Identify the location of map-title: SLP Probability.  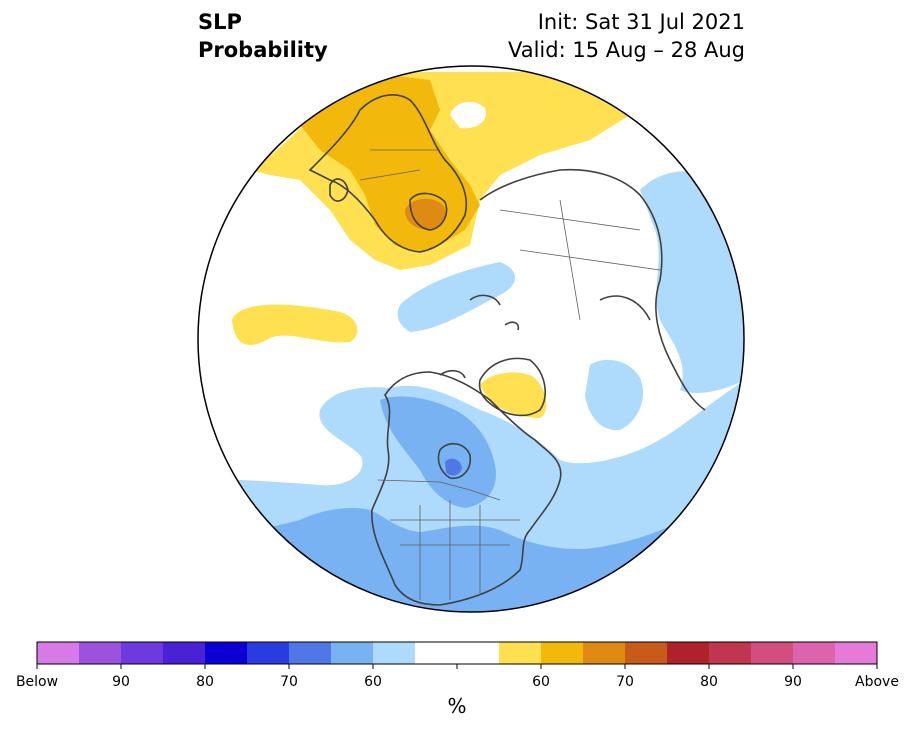
(263, 36).